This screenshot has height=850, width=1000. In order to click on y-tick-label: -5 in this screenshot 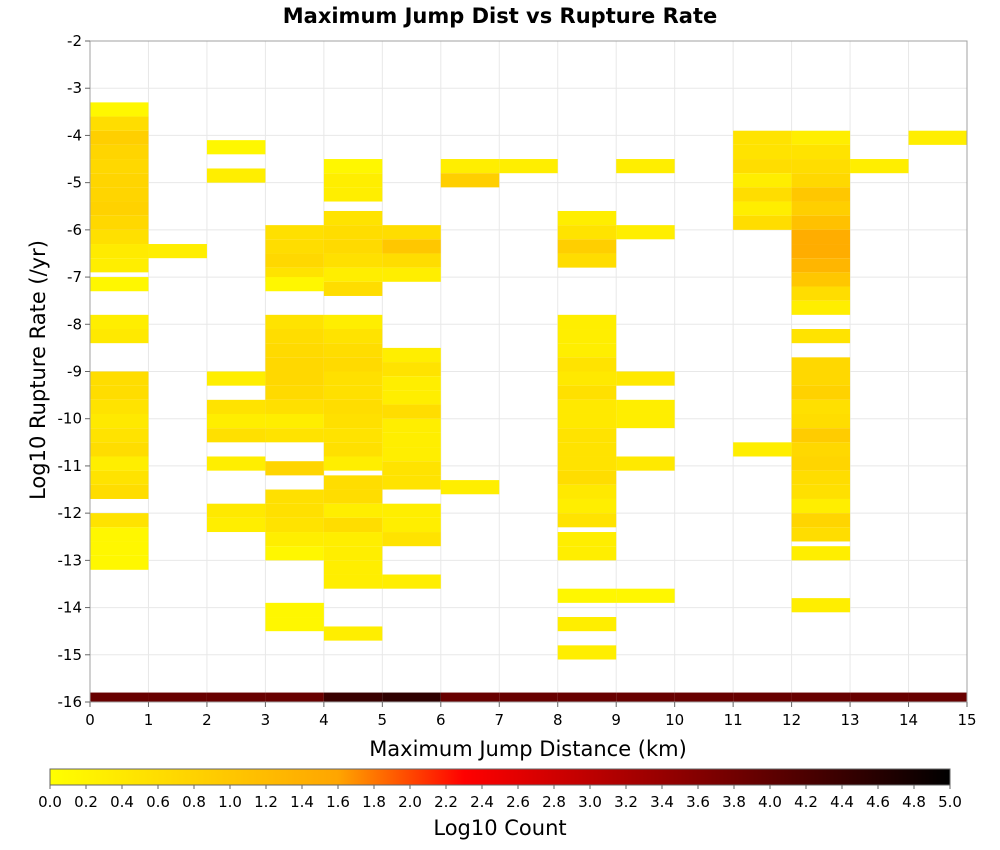, I will do `click(74, 183)`.